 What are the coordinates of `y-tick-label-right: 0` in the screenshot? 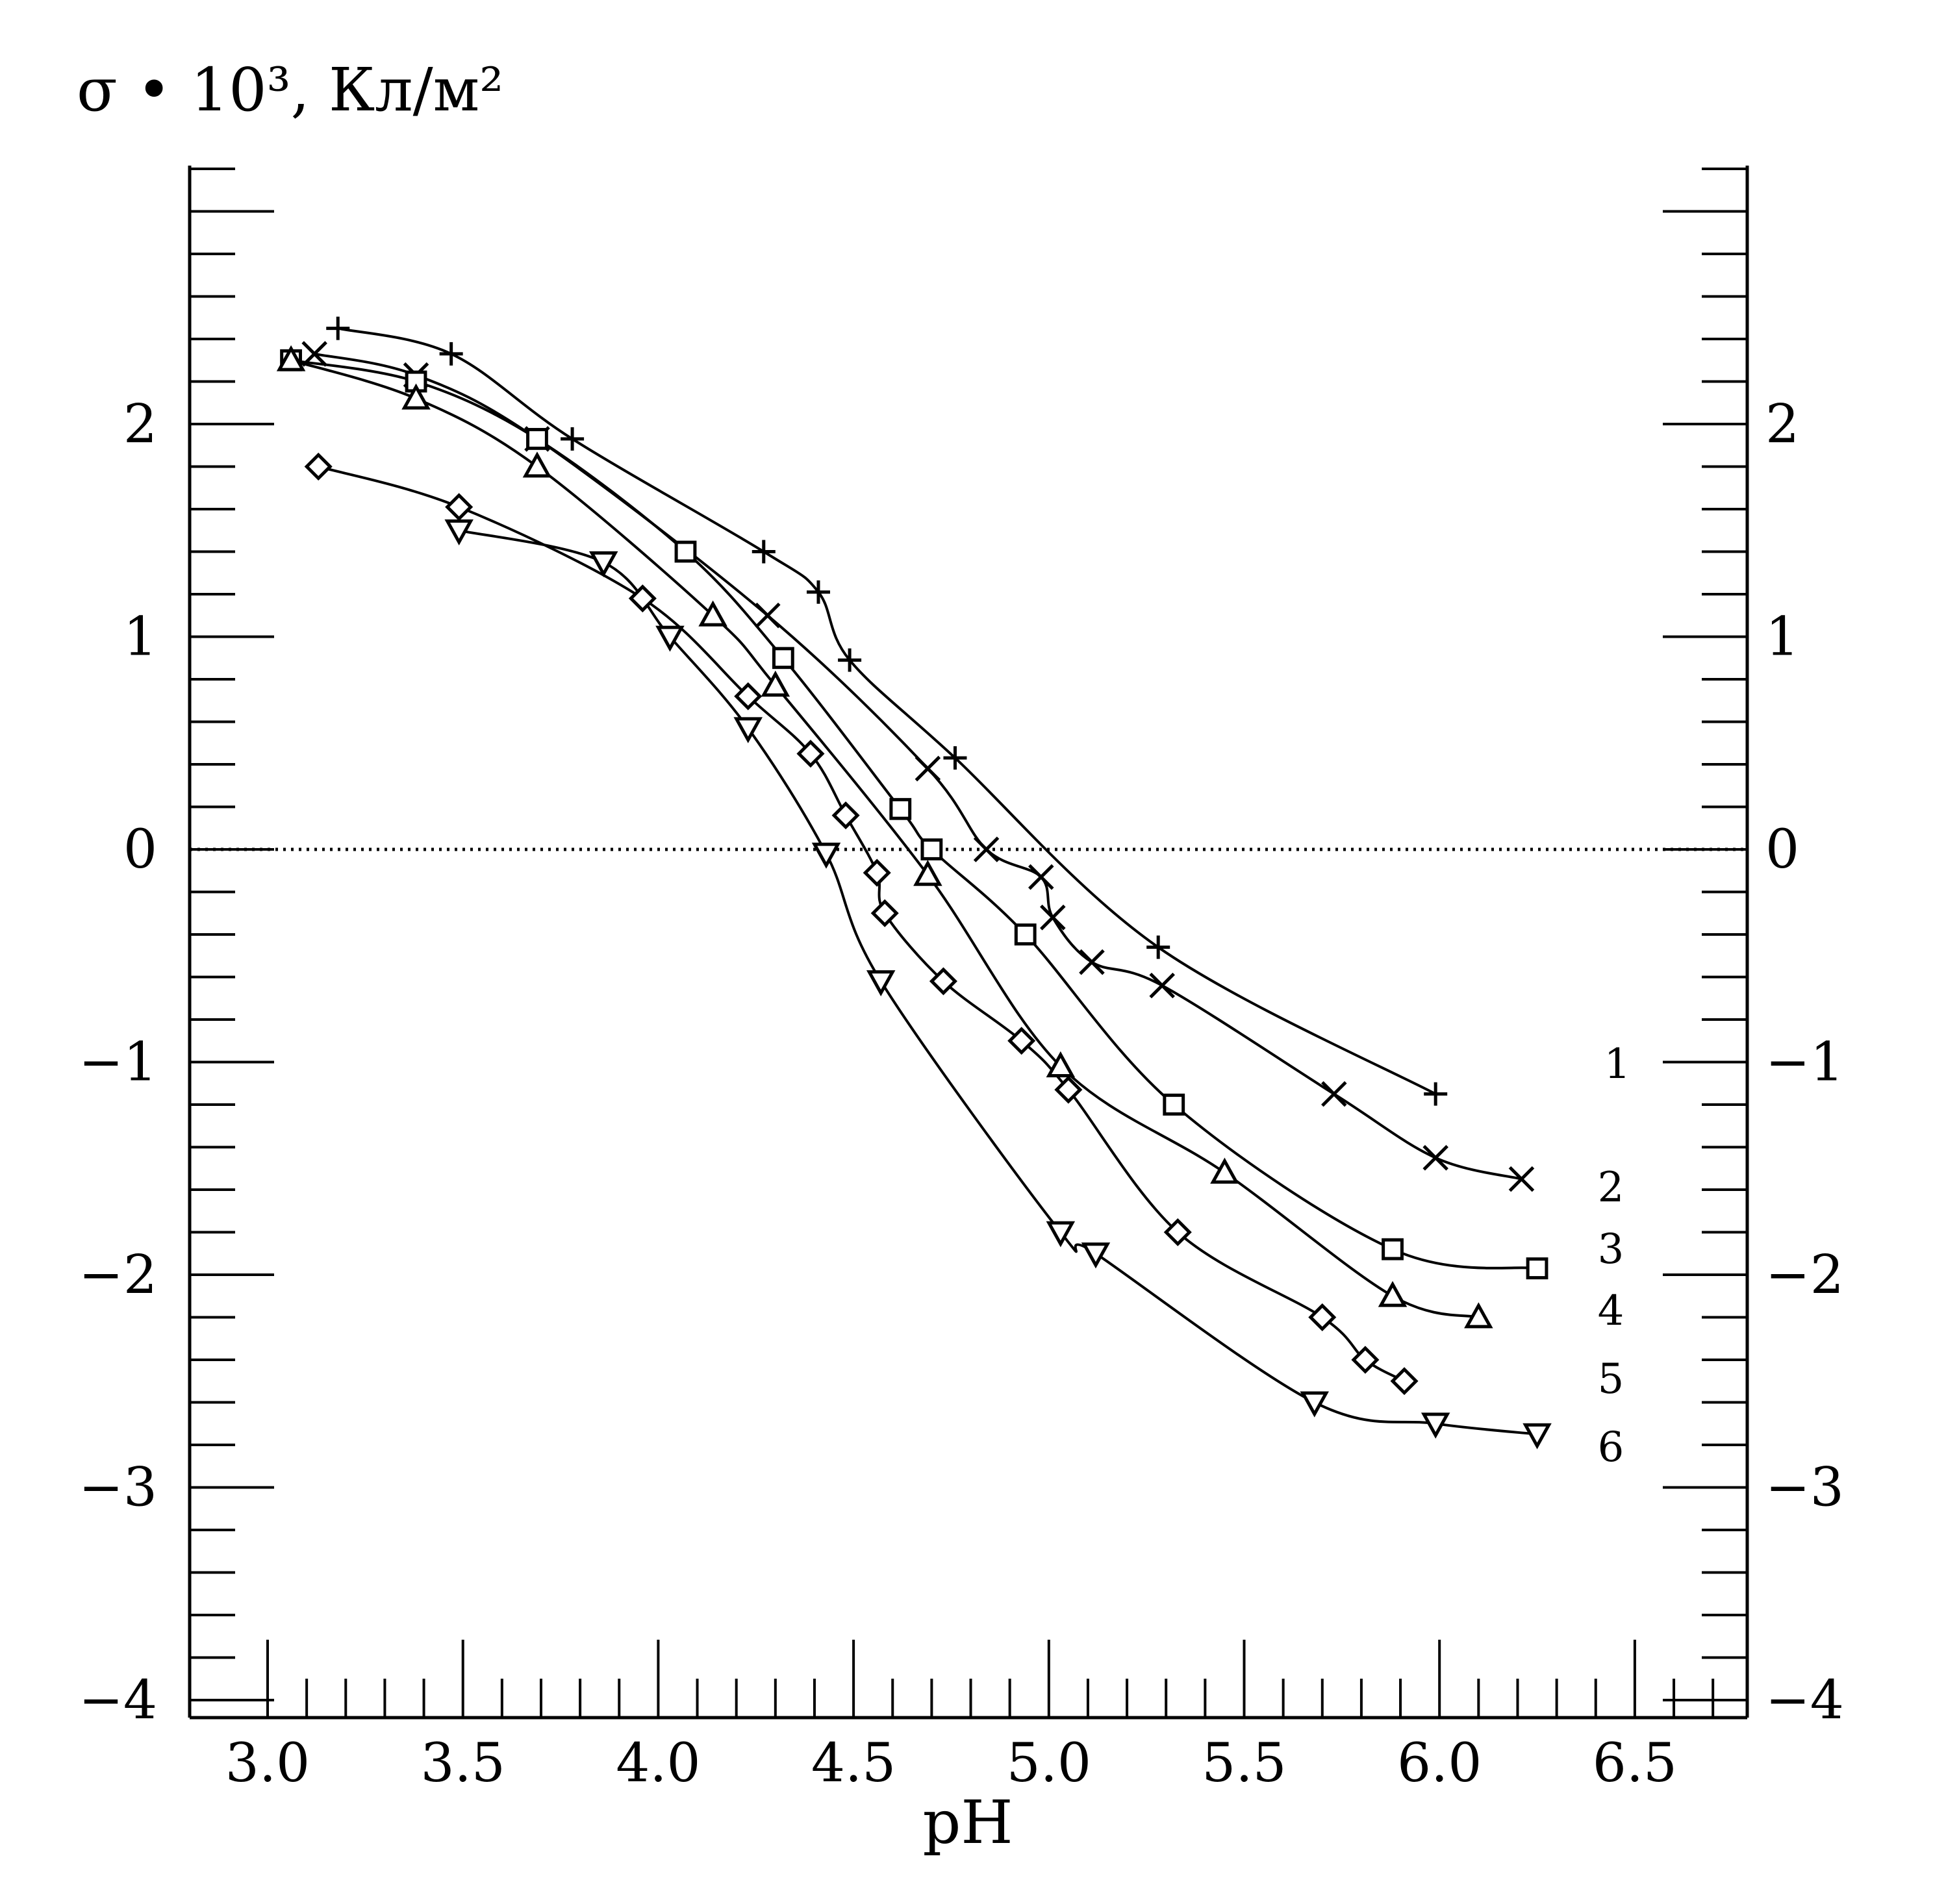 It's located at (1782, 850).